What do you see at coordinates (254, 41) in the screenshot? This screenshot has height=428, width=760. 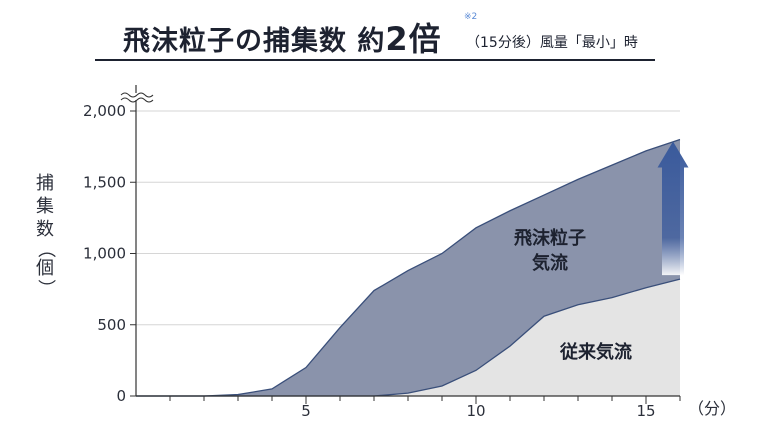 I see `chart-title-text: 飛沫粒子の捕集数 約` at bounding box center [254, 41].